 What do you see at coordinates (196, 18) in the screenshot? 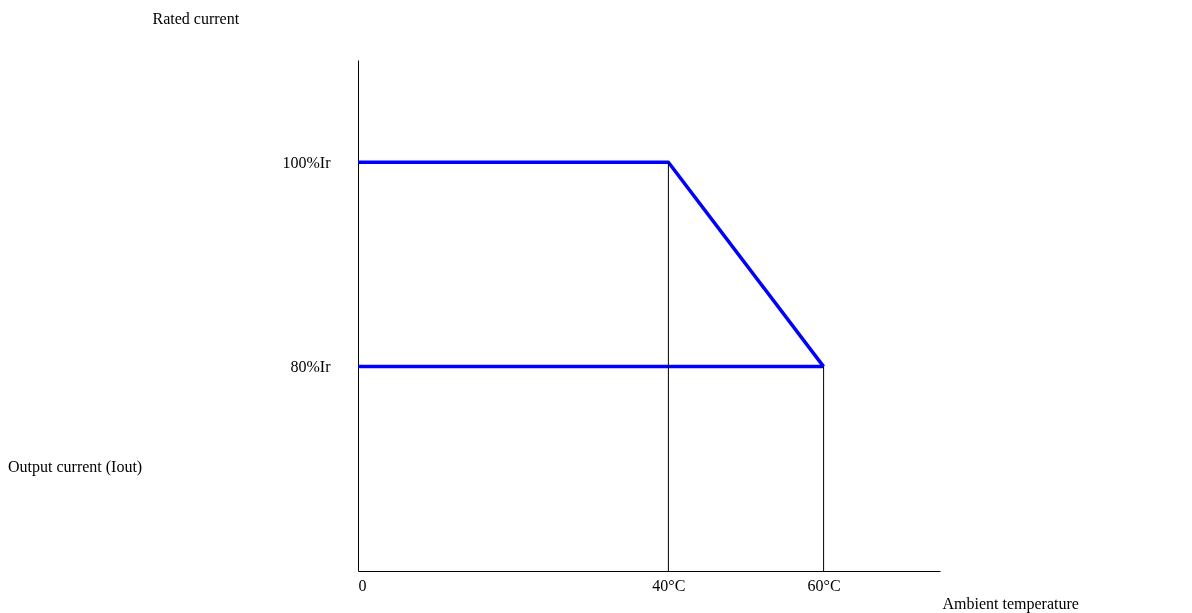
I see `y-axis-title: Rated current` at bounding box center [196, 18].